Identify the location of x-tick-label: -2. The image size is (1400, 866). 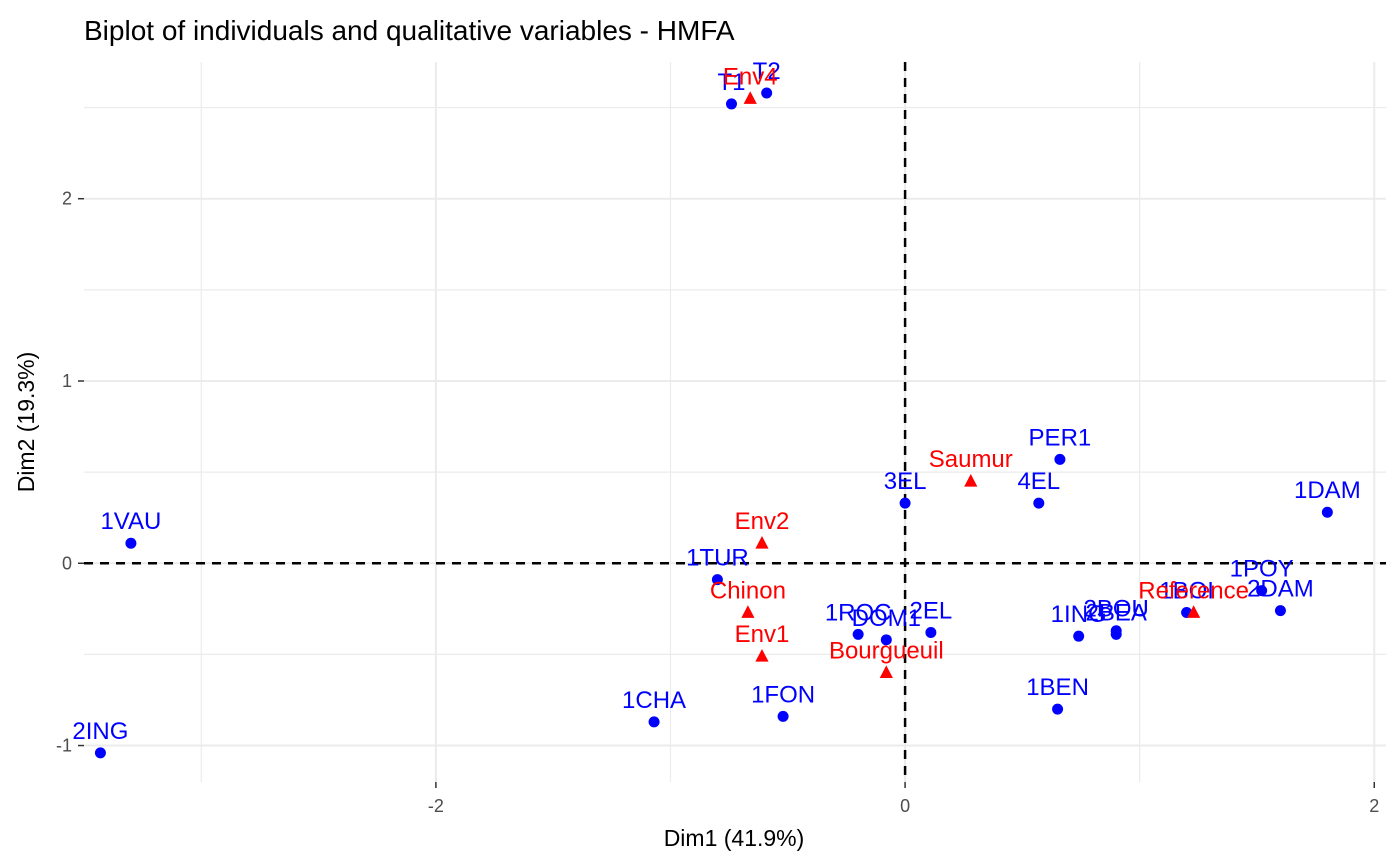
(436, 806).